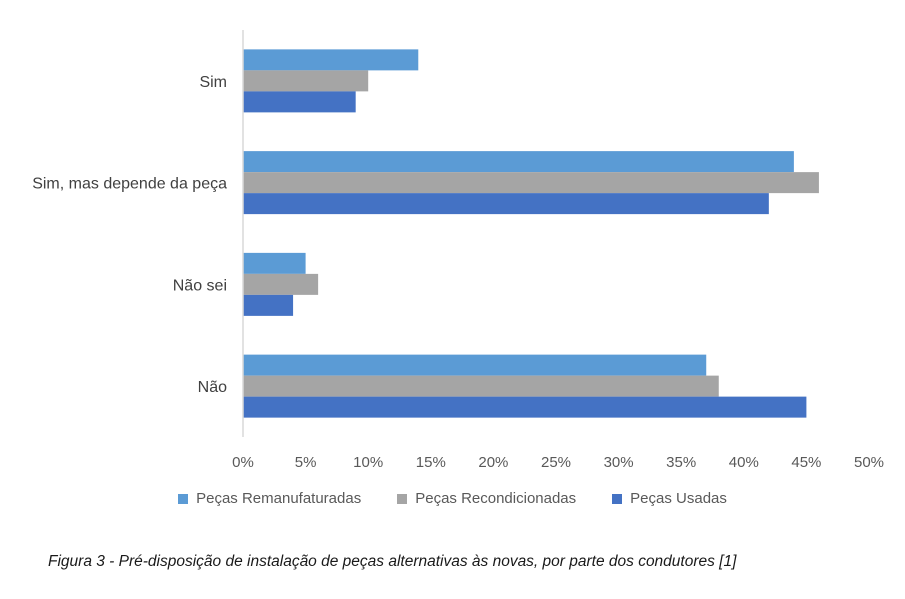 The image size is (905, 599). Describe the element at coordinates (806, 462) in the screenshot. I see `x-tick-label: 45%` at that location.